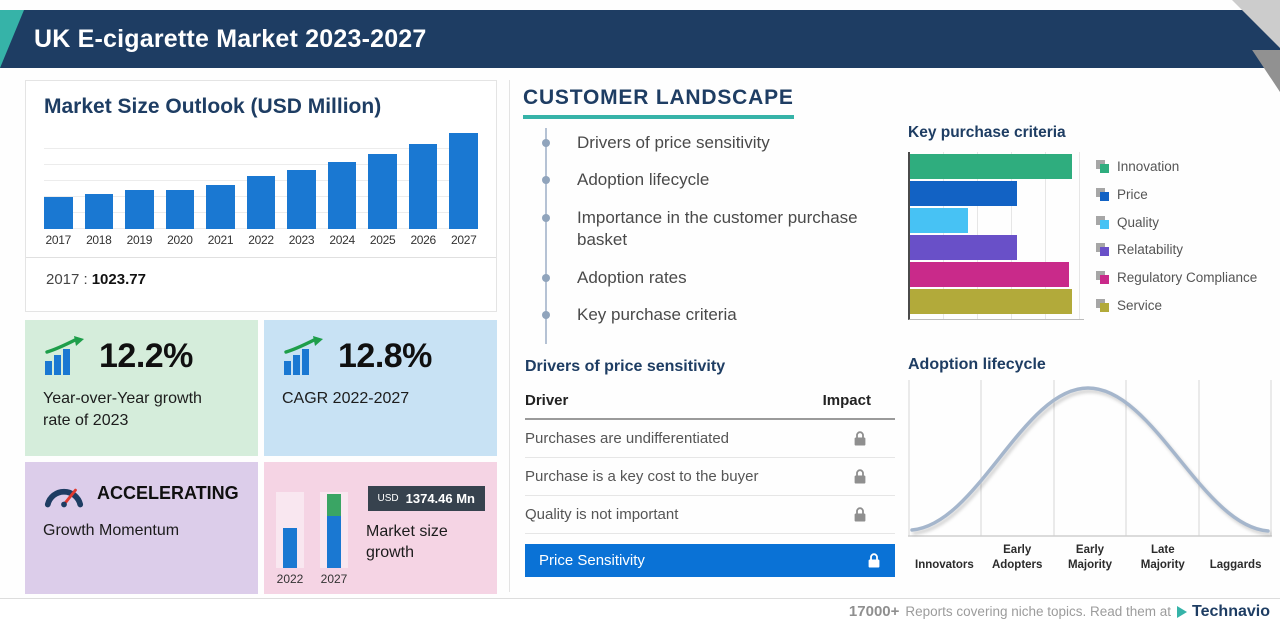  What do you see at coordinates (407, 542) in the screenshot?
I see `size-growth-label: Market size growth` at bounding box center [407, 542].